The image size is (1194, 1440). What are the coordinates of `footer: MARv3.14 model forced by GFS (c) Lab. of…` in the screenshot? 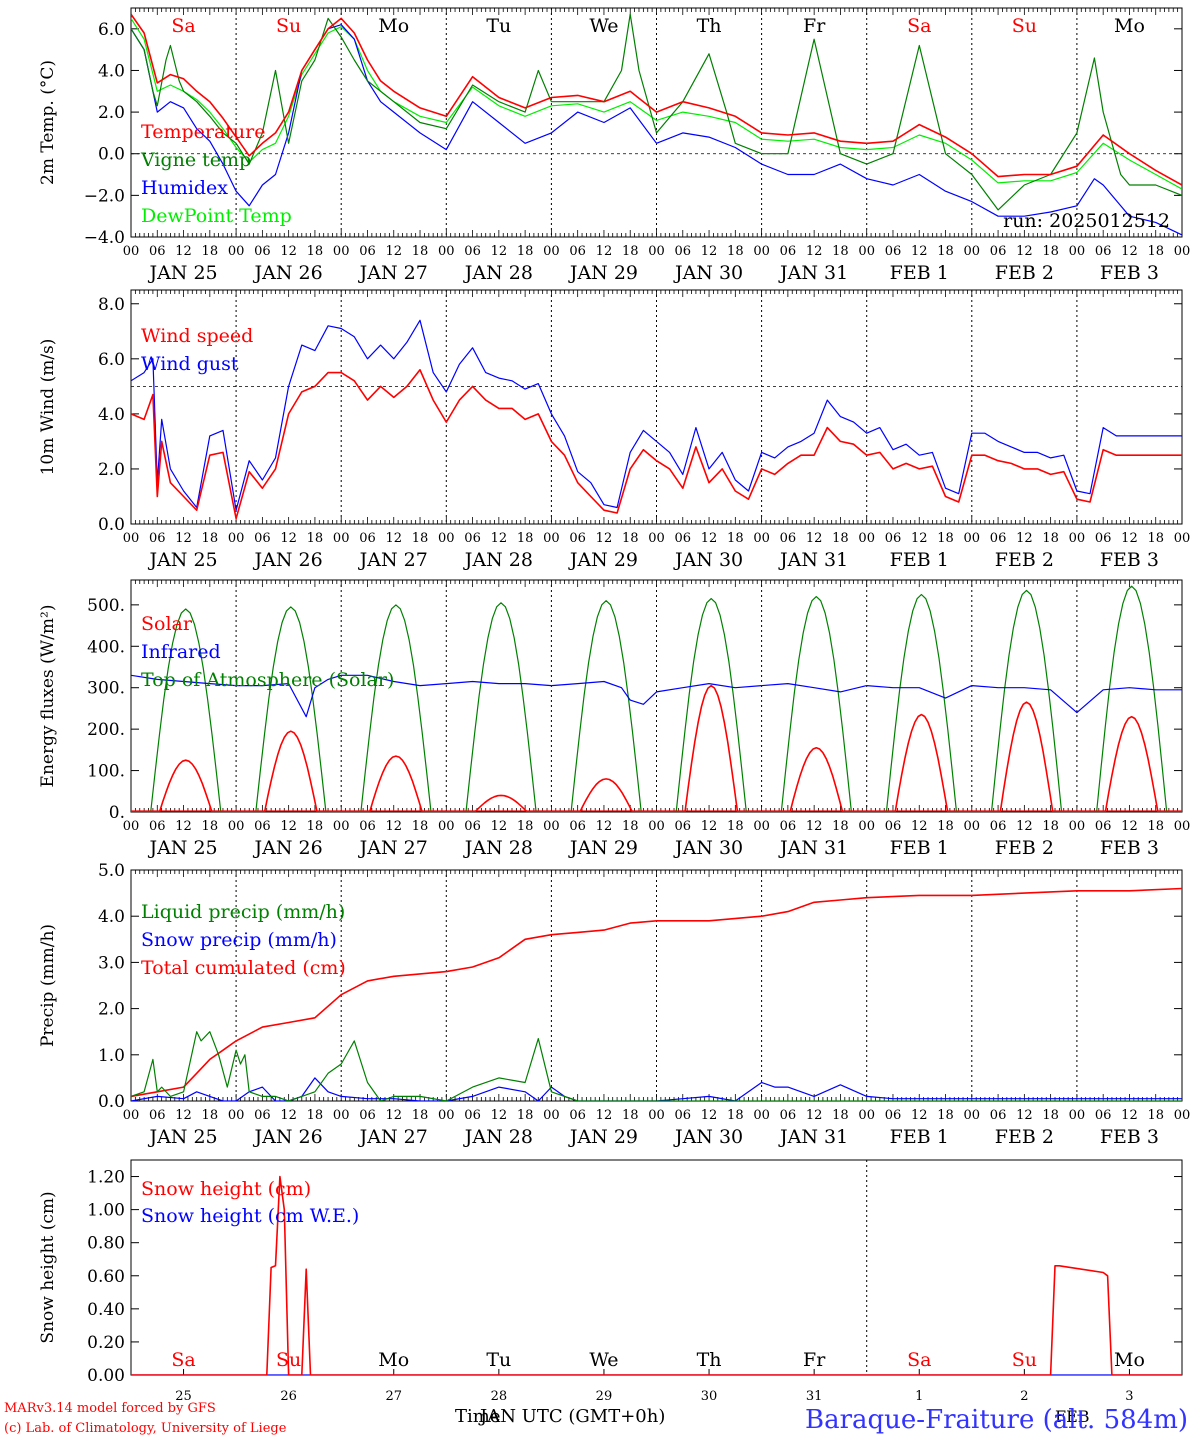 It's located at (596, 1418).